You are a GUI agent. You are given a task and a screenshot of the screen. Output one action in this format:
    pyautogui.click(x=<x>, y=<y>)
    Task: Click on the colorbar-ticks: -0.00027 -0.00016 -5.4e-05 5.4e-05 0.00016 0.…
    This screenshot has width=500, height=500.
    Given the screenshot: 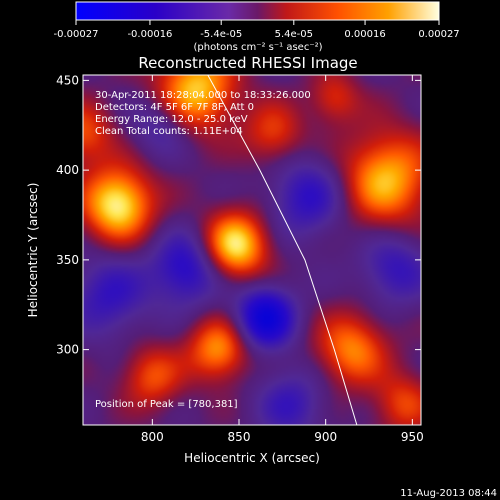 What is the action you would take?
    pyautogui.click(x=257, y=30)
    